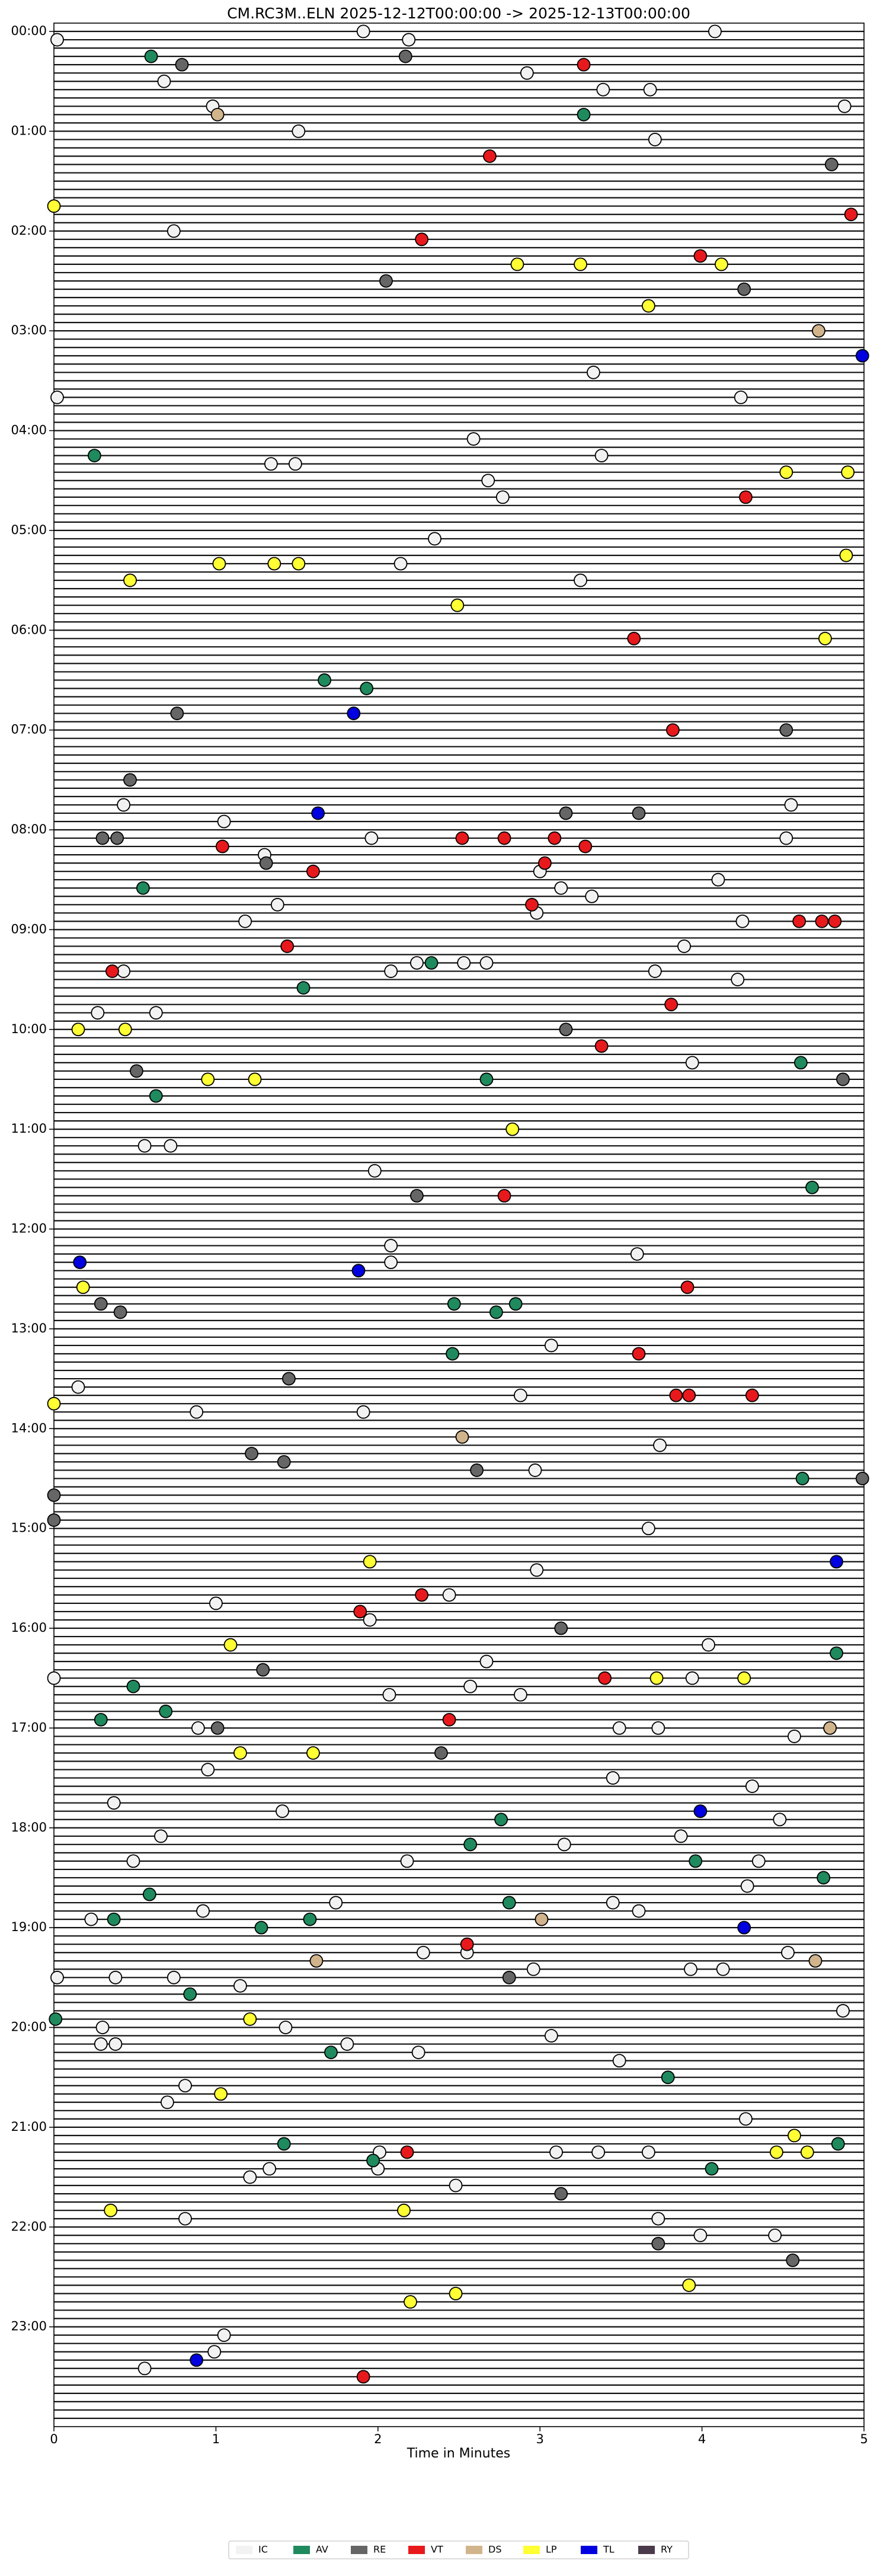 The height and width of the screenshot is (2576, 880). Describe the element at coordinates (864, 2439) in the screenshot. I see `x-tick-label: 5` at that location.